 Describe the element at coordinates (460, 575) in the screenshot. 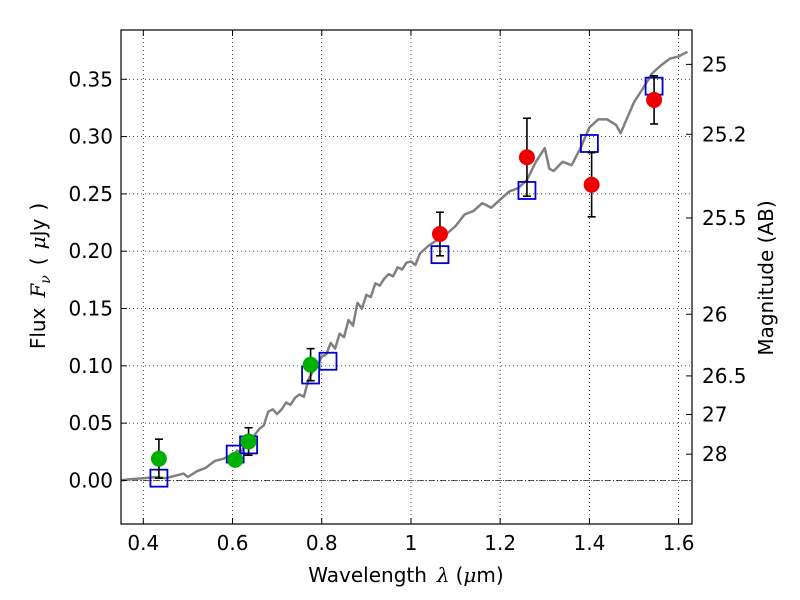

I see `x-axis-label-unit-open: (` at that location.